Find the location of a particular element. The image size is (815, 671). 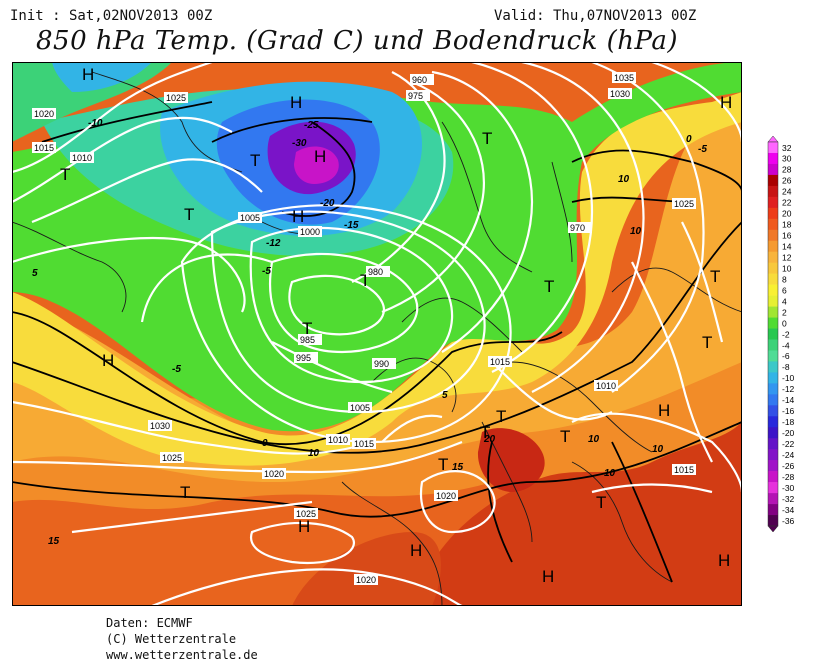

legend-label: 0 is located at coordinates (784, 323).